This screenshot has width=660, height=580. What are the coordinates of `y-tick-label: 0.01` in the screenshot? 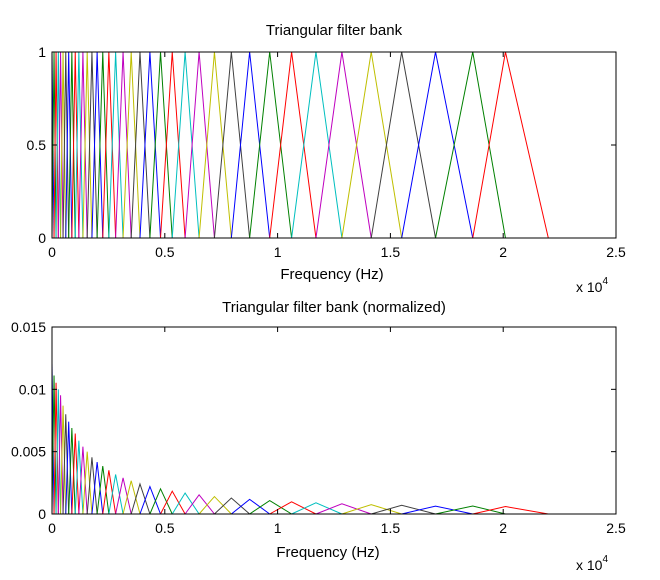 It's located at (32, 389).